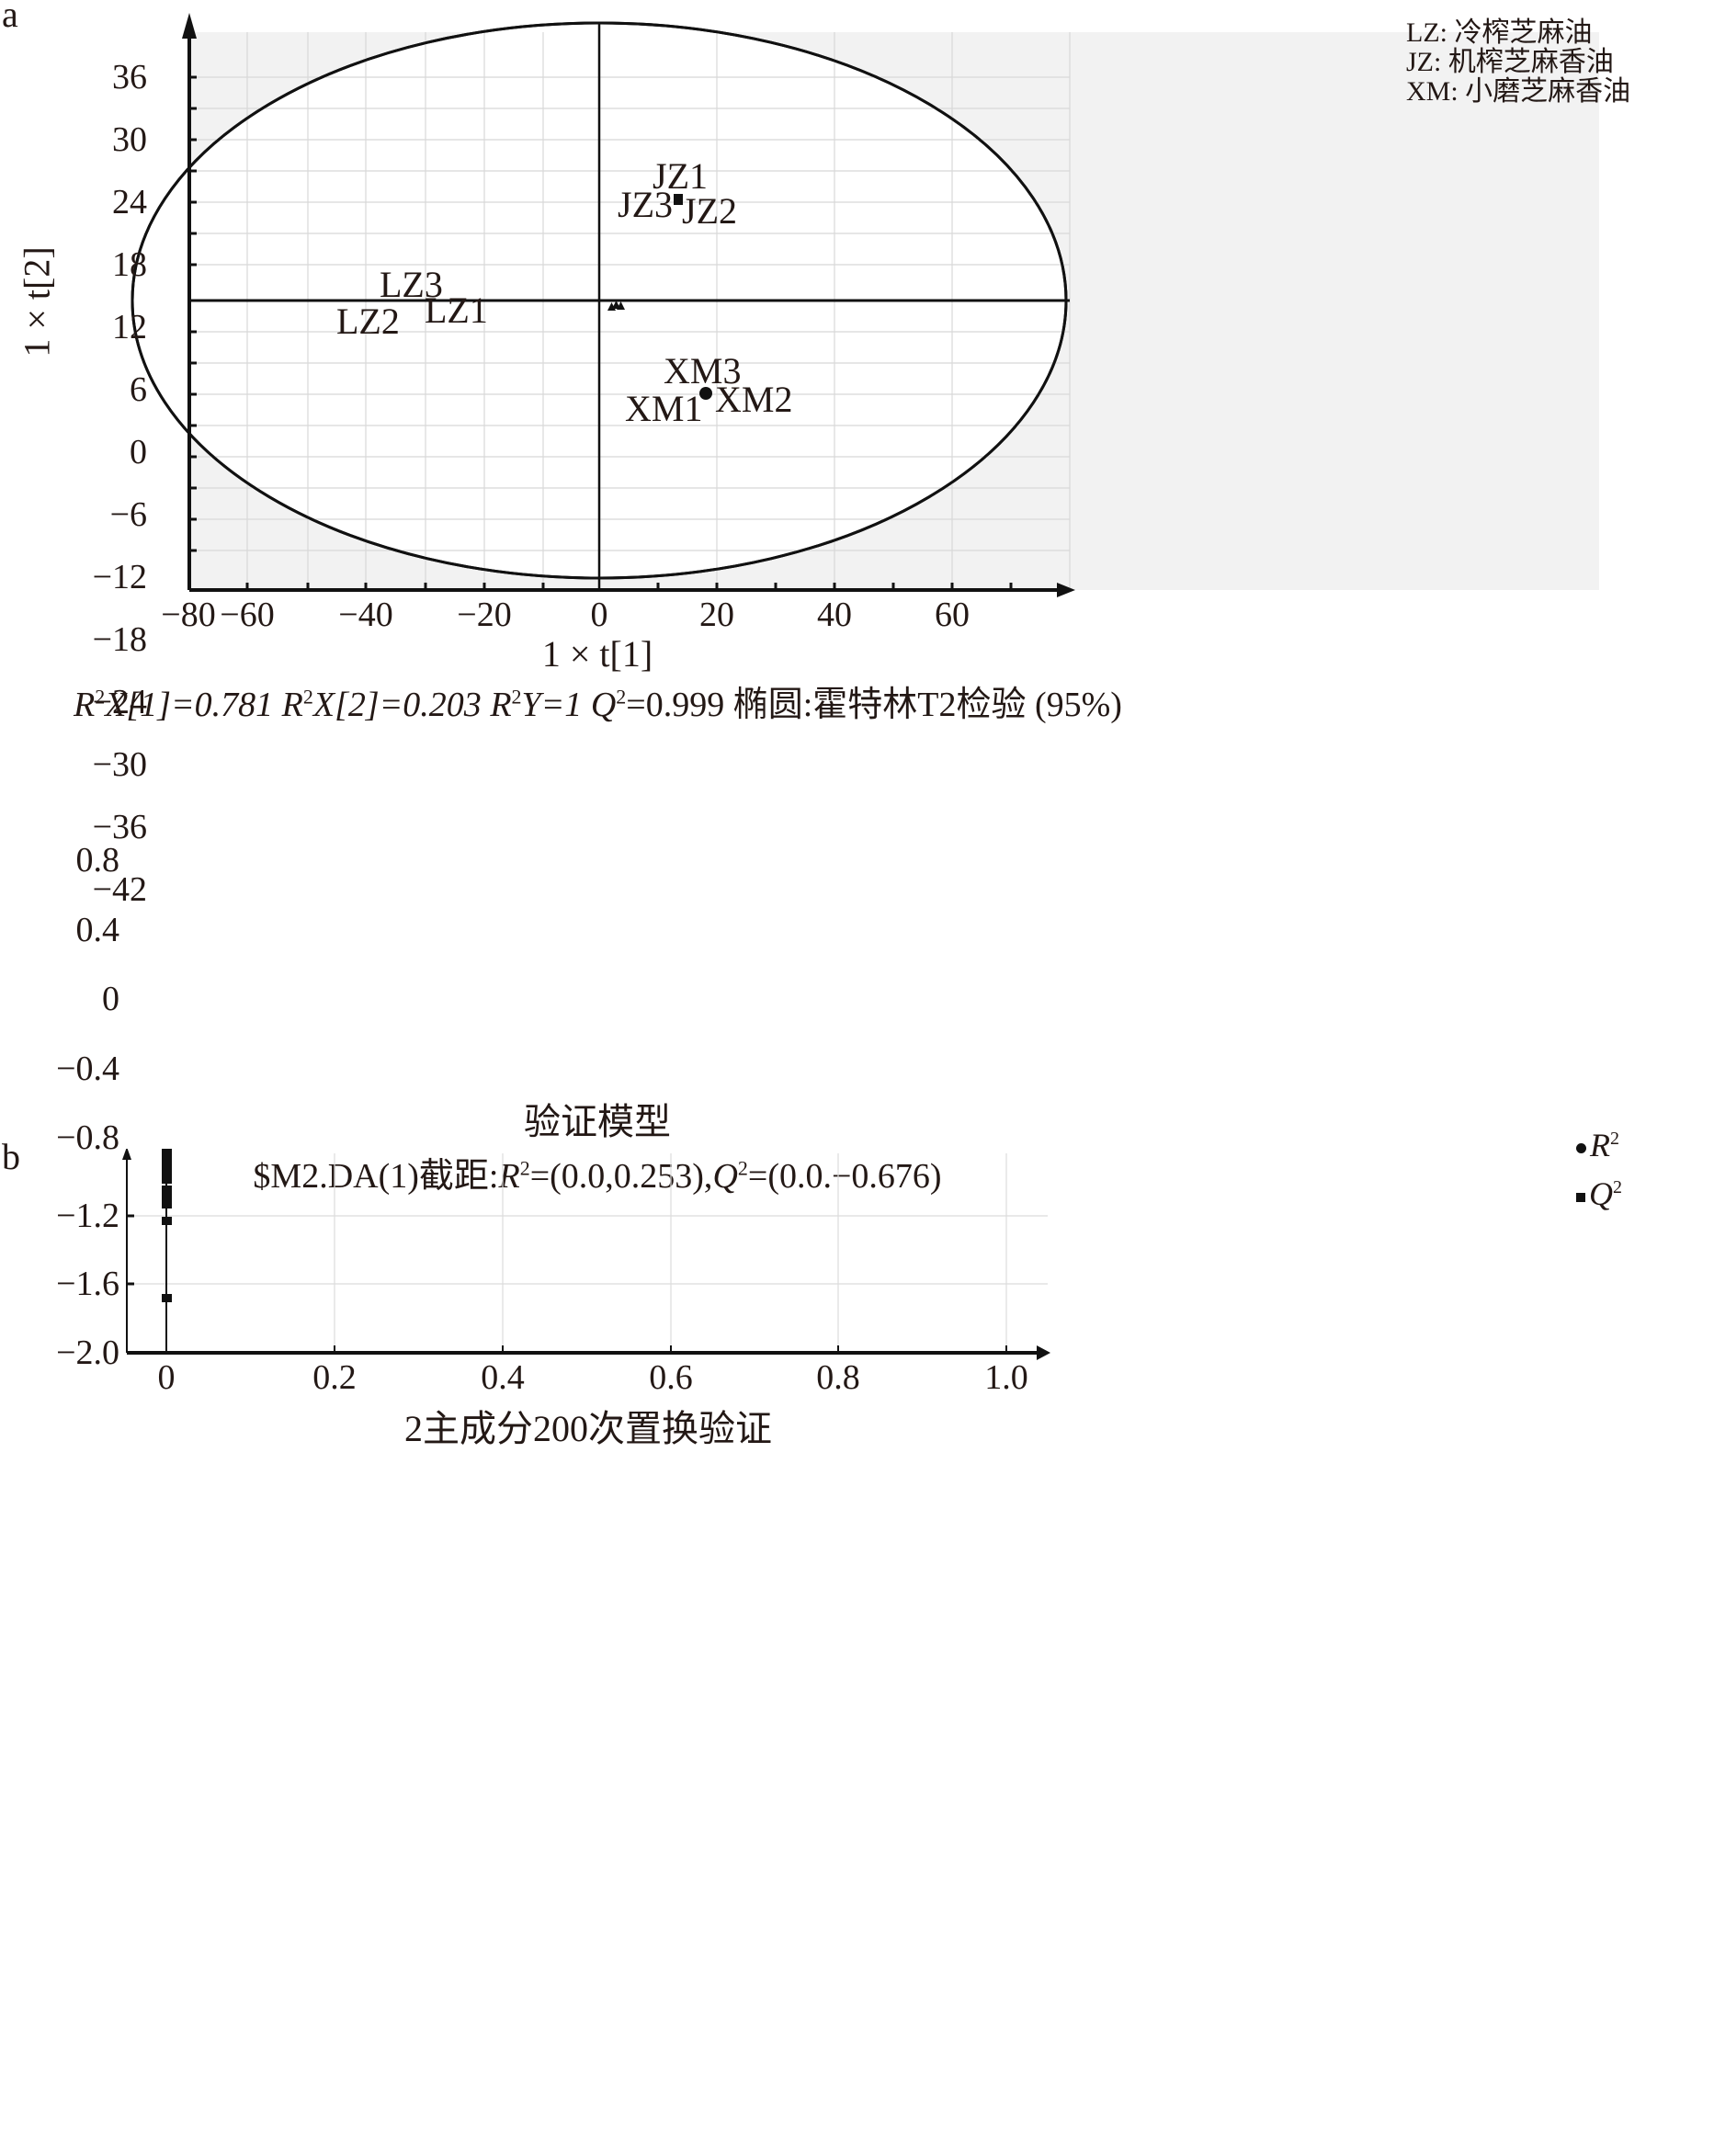 The height and width of the screenshot is (2156, 1714). What do you see at coordinates (120, 702) in the screenshot?
I see `y-tick: −24` at bounding box center [120, 702].